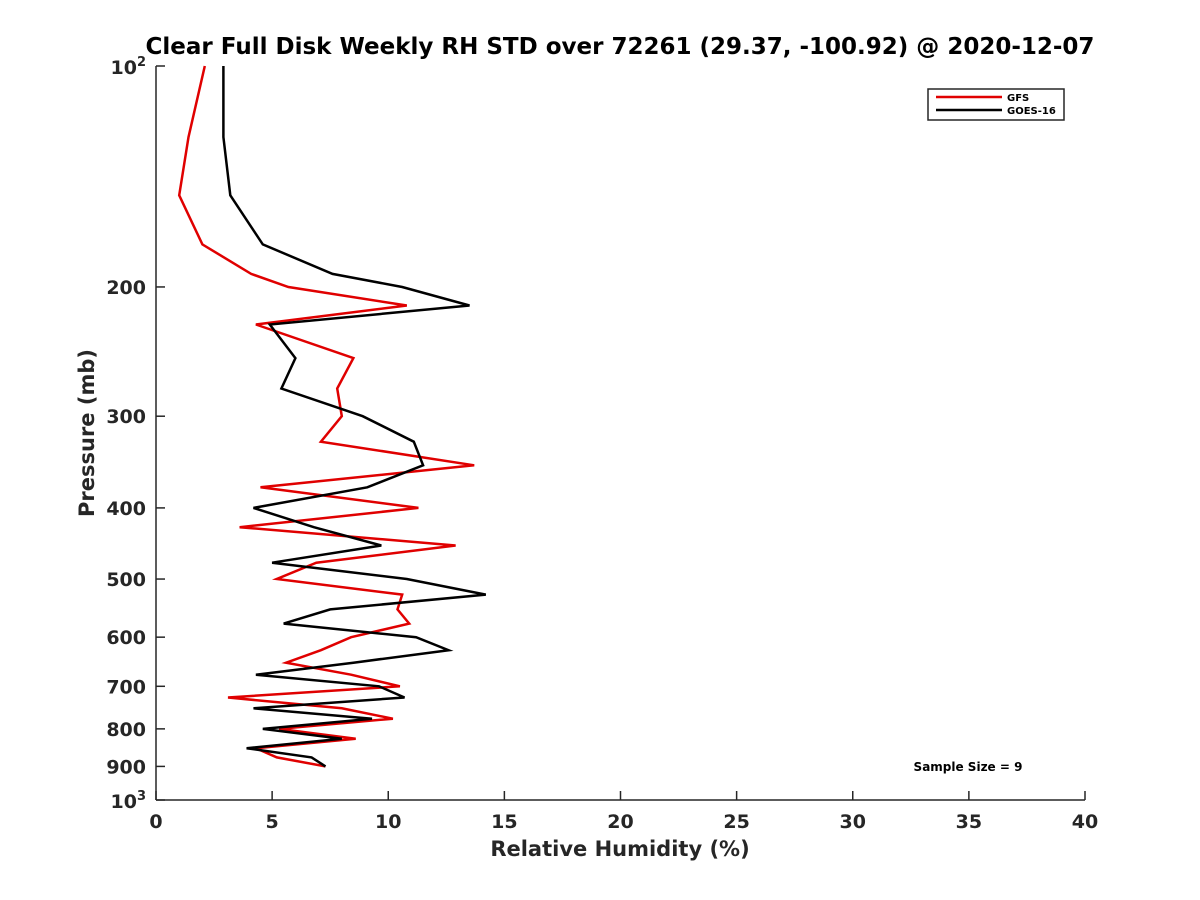 Image resolution: width=1200 pixels, height=900 pixels. Describe the element at coordinates (129, 67) in the screenshot. I see `y-tick-label-0: 10²` at that location.